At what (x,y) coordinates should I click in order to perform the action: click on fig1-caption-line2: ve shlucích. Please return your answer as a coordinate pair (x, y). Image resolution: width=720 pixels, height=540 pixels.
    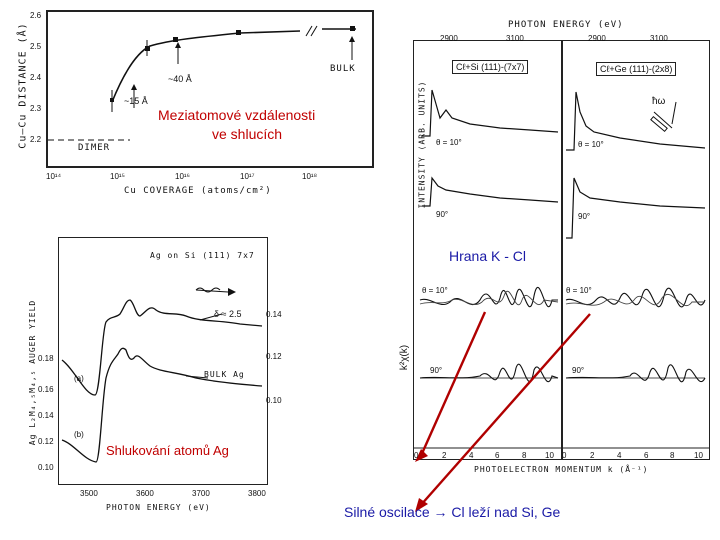
    Looking at the image, I should click on (247, 134).